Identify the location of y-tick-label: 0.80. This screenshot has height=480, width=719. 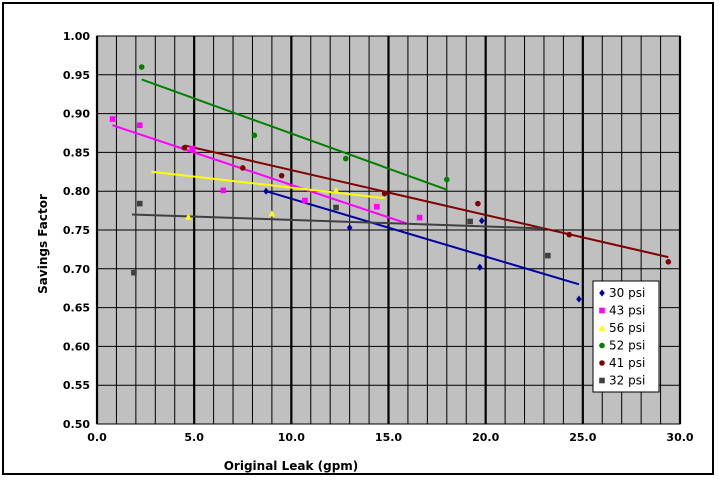
(76, 191).